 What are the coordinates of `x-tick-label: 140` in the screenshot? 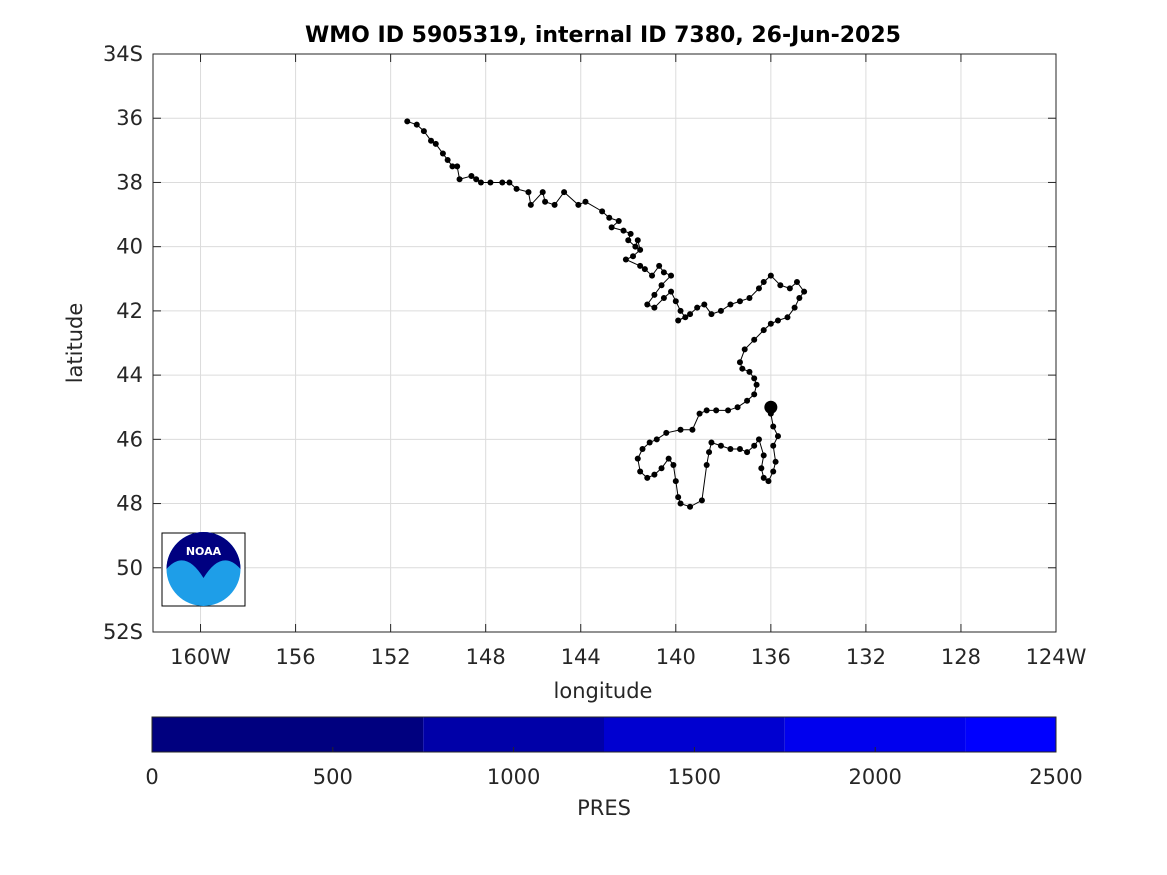 It's located at (676, 657).